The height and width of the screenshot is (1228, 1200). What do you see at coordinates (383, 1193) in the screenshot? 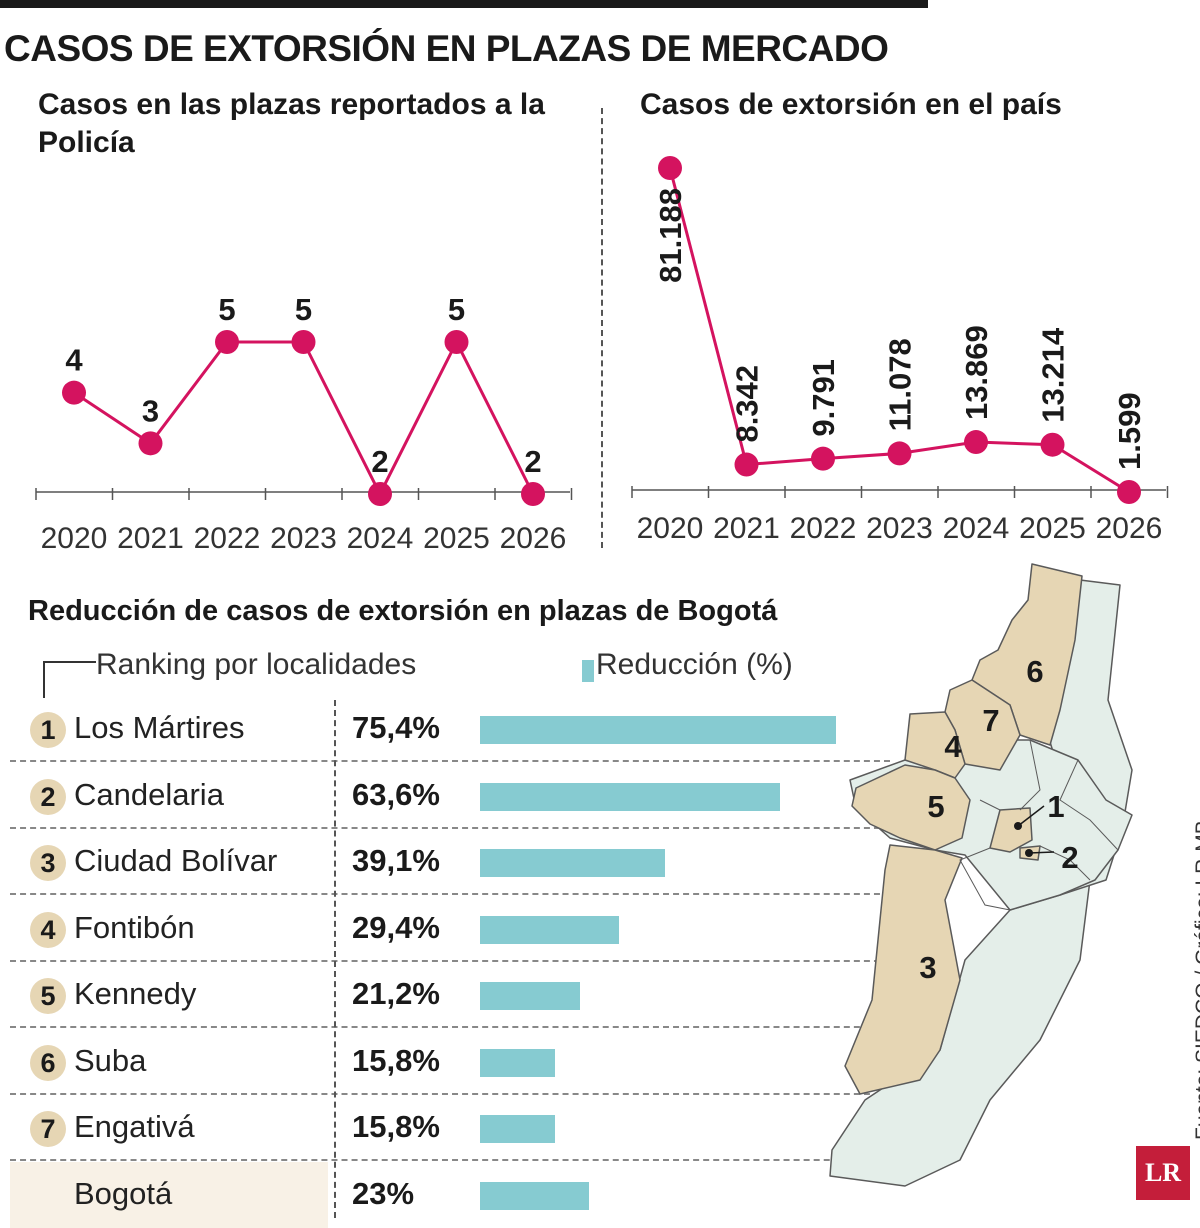
I see `reduction-value: 23%` at bounding box center [383, 1193].